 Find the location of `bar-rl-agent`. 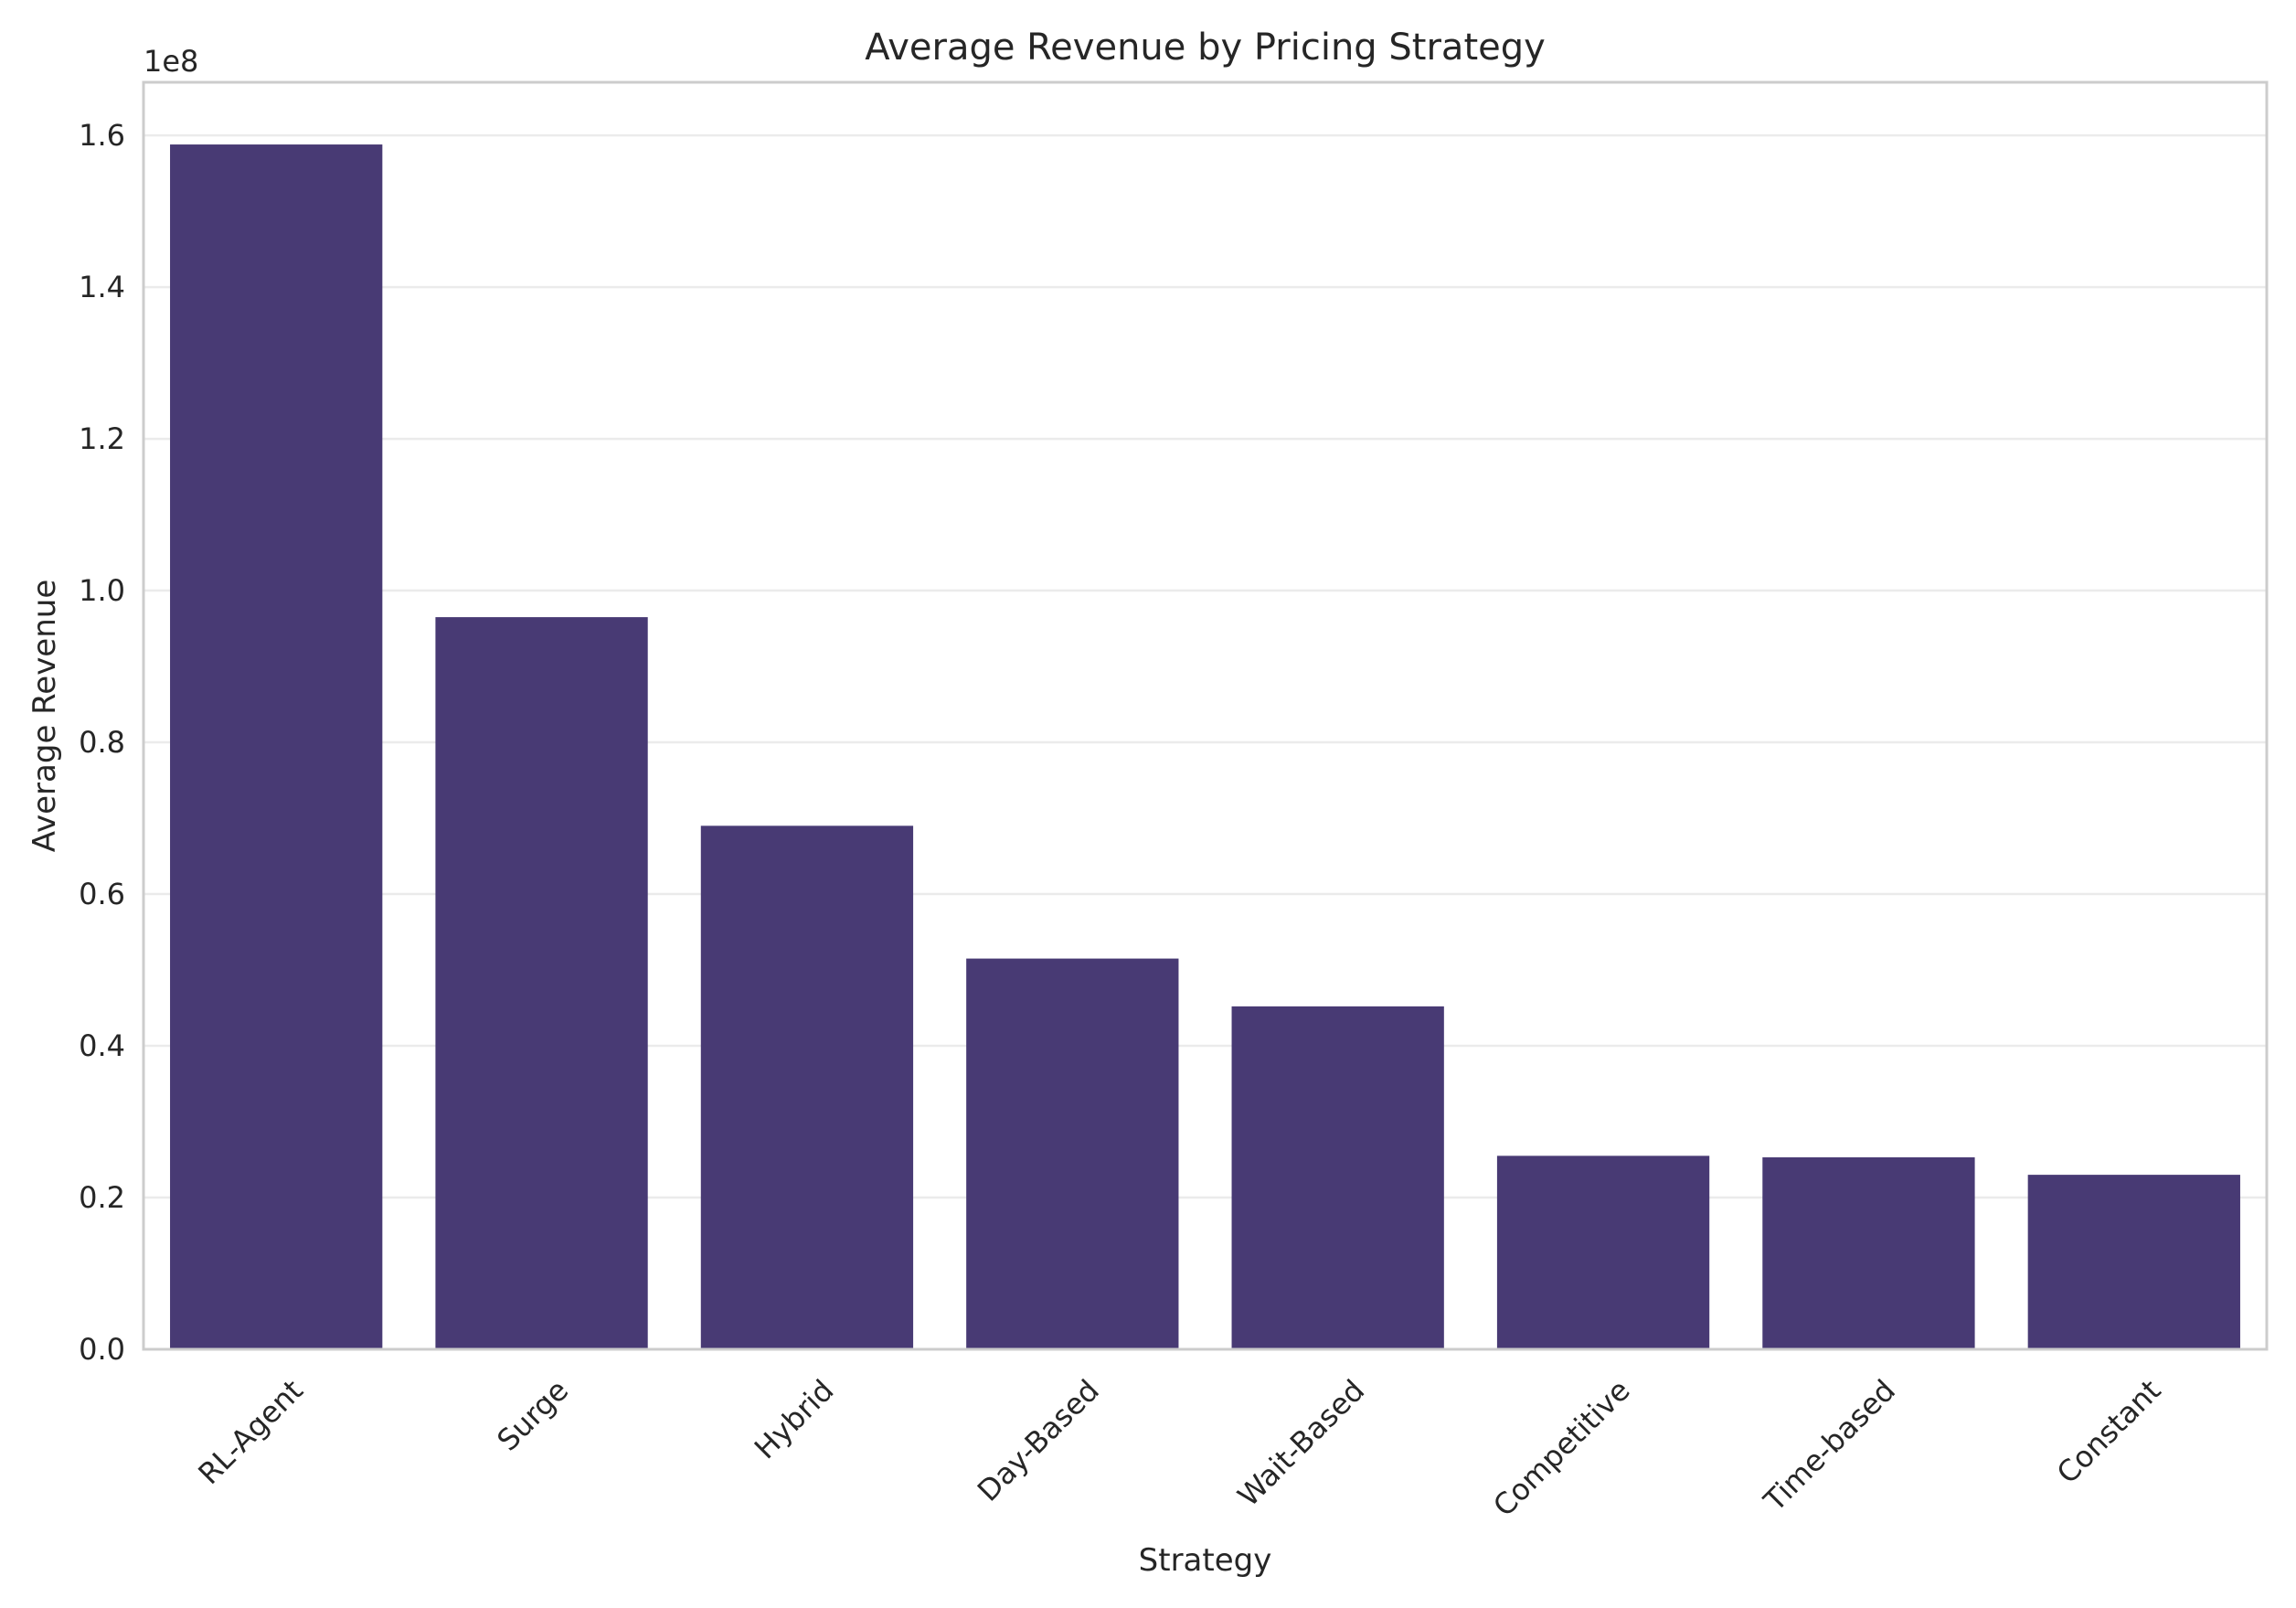

bar-rl-agent is located at coordinates (276, 747).